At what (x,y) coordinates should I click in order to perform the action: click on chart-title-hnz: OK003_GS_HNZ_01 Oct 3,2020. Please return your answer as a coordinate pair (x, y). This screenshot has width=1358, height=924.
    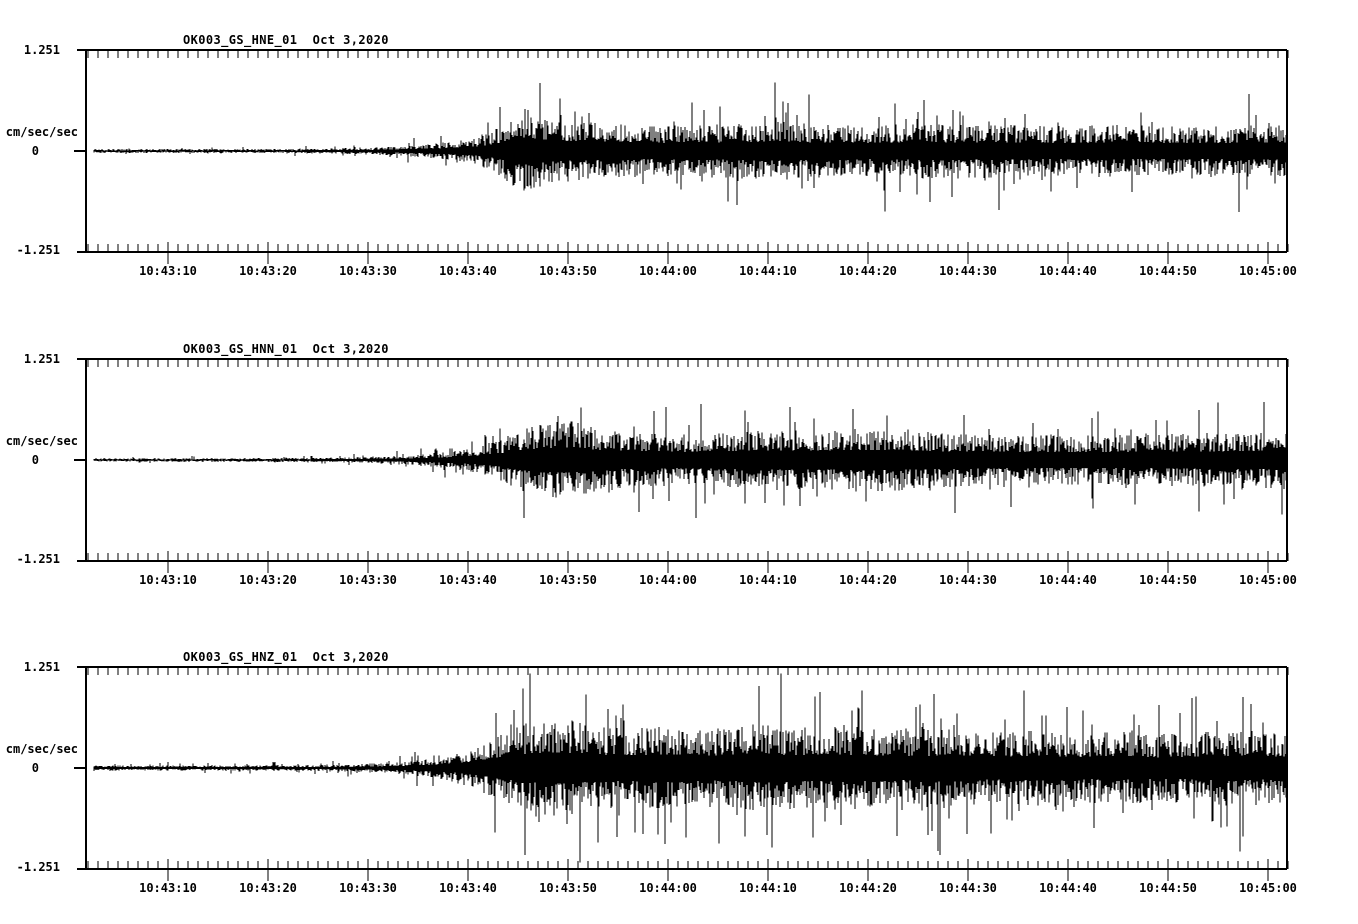
    Looking at the image, I should click on (286, 657).